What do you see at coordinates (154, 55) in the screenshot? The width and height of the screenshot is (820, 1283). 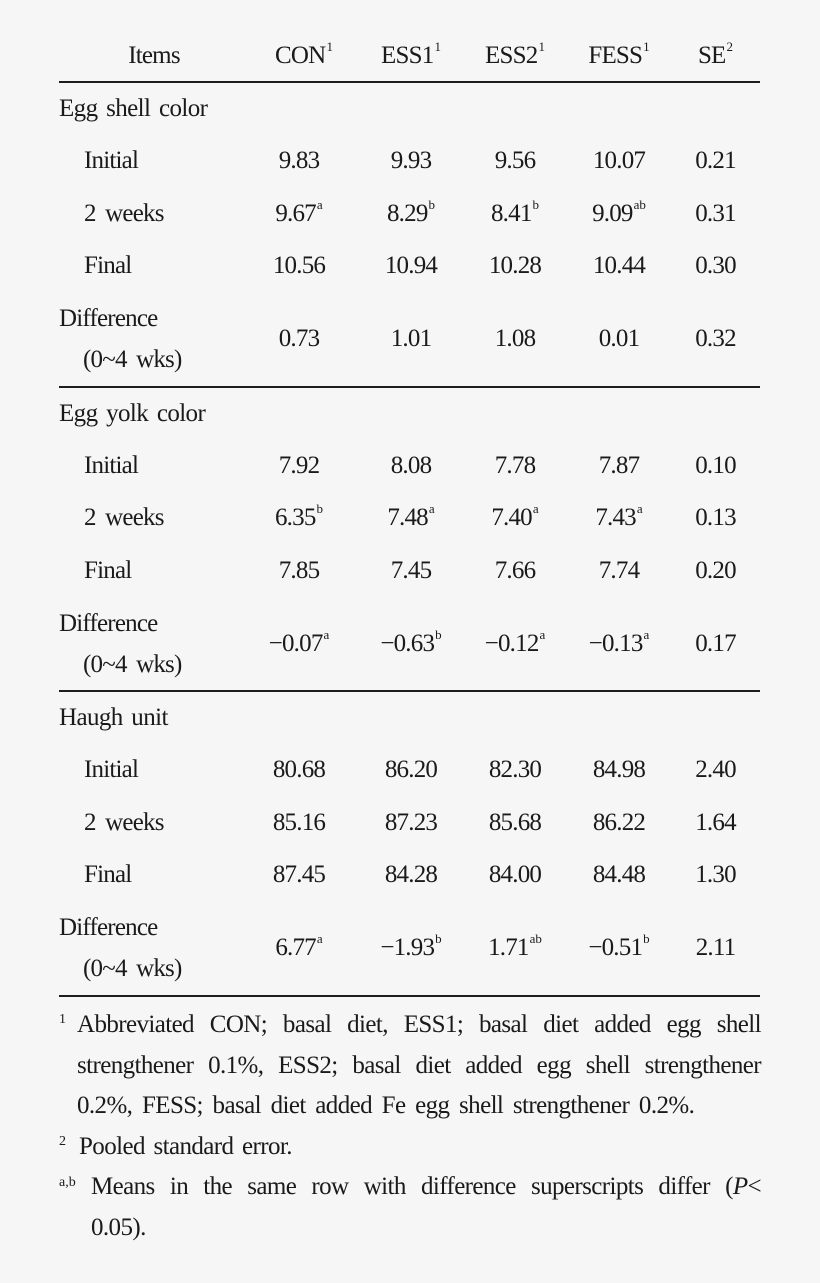 I see `header-items-label: Items` at bounding box center [154, 55].